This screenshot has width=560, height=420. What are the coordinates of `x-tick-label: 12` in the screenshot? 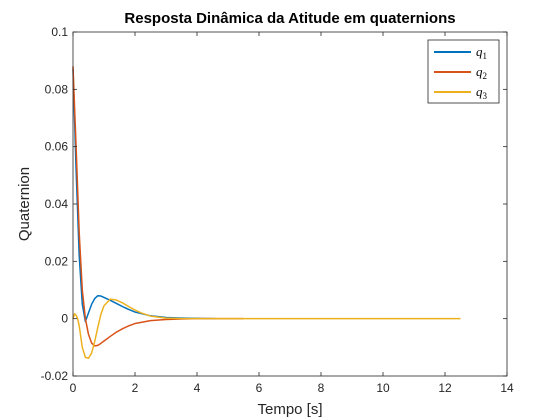 It's located at (445, 388).